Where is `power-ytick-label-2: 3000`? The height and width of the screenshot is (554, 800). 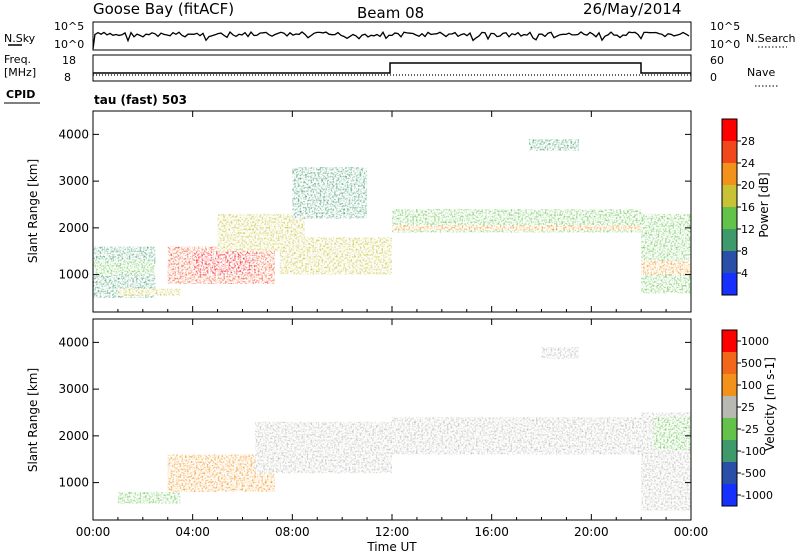
power-ytick-label-2: 3000 is located at coordinates (73, 181).